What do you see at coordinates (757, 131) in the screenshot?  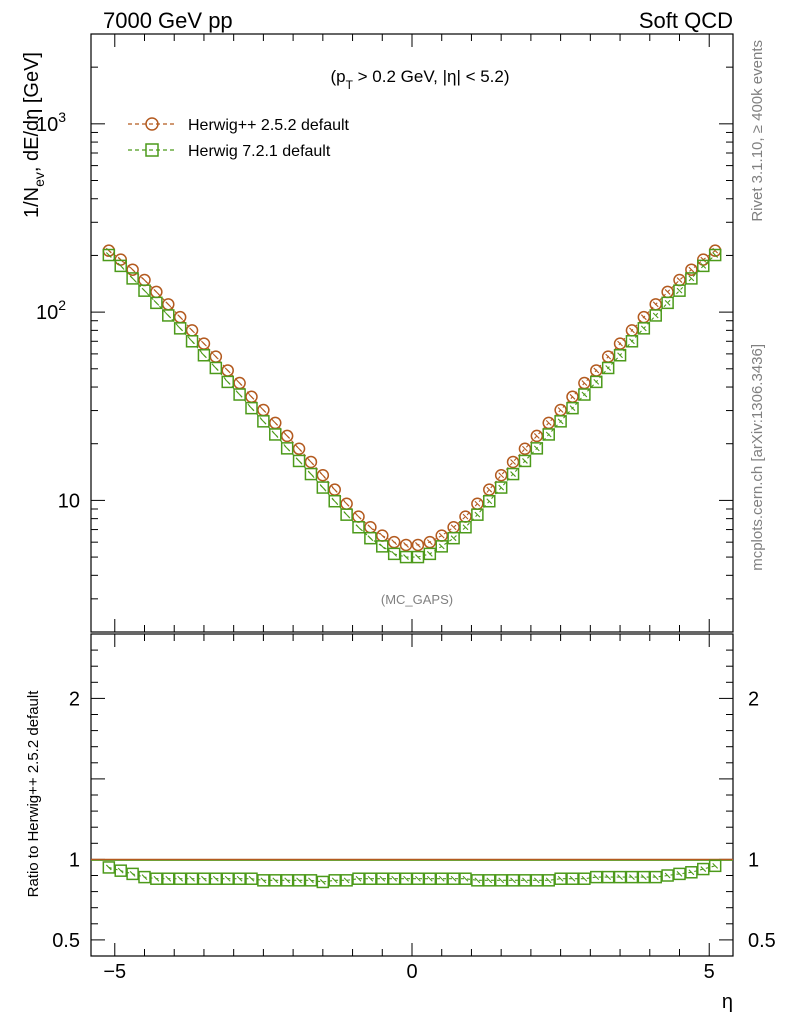 I see `rivet-label: Rivet 3.1.10, ≥ 400k events` at bounding box center [757, 131].